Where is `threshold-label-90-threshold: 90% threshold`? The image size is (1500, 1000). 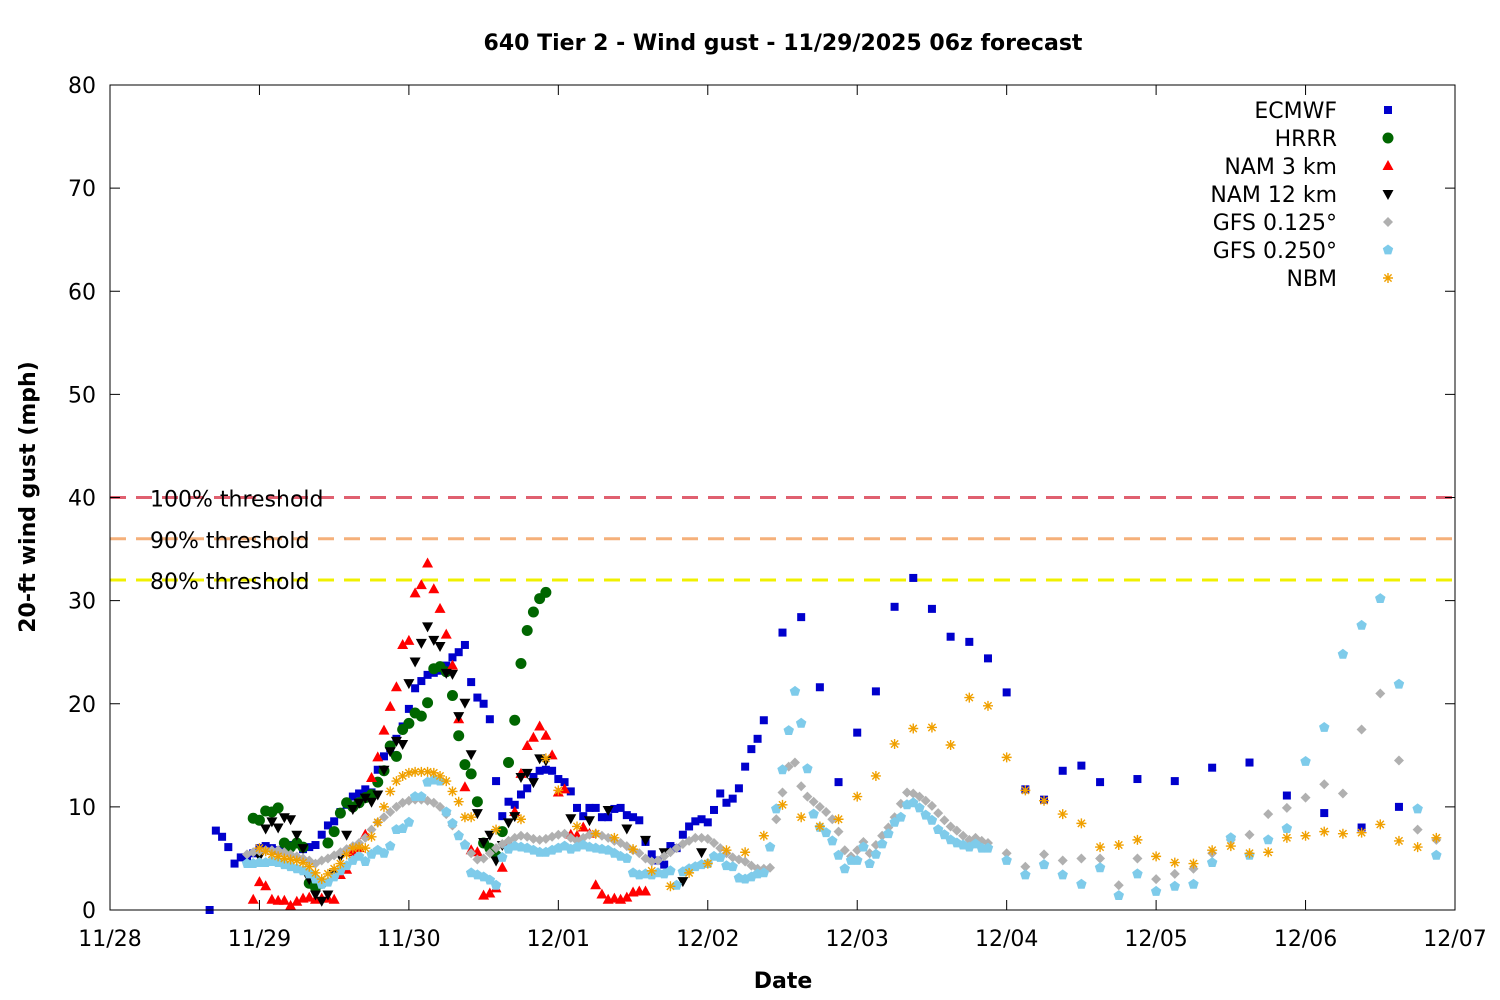 threshold-label-90-threshold: 90% threshold is located at coordinates (230, 541).